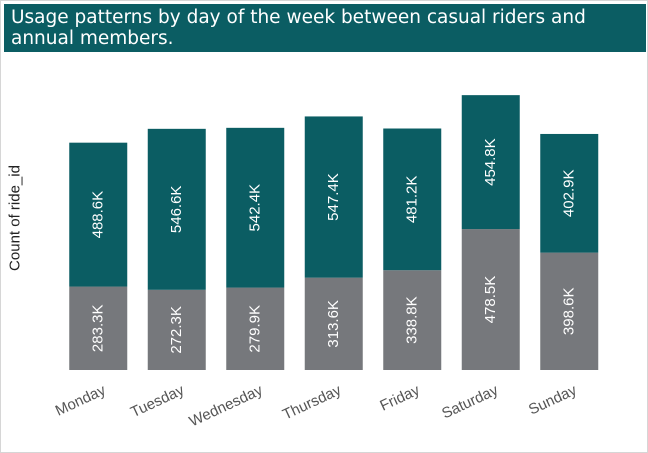 The image size is (648, 453). Describe the element at coordinates (470, 401) in the screenshot. I see `x-tick-label-saturday: Saturday` at that location.